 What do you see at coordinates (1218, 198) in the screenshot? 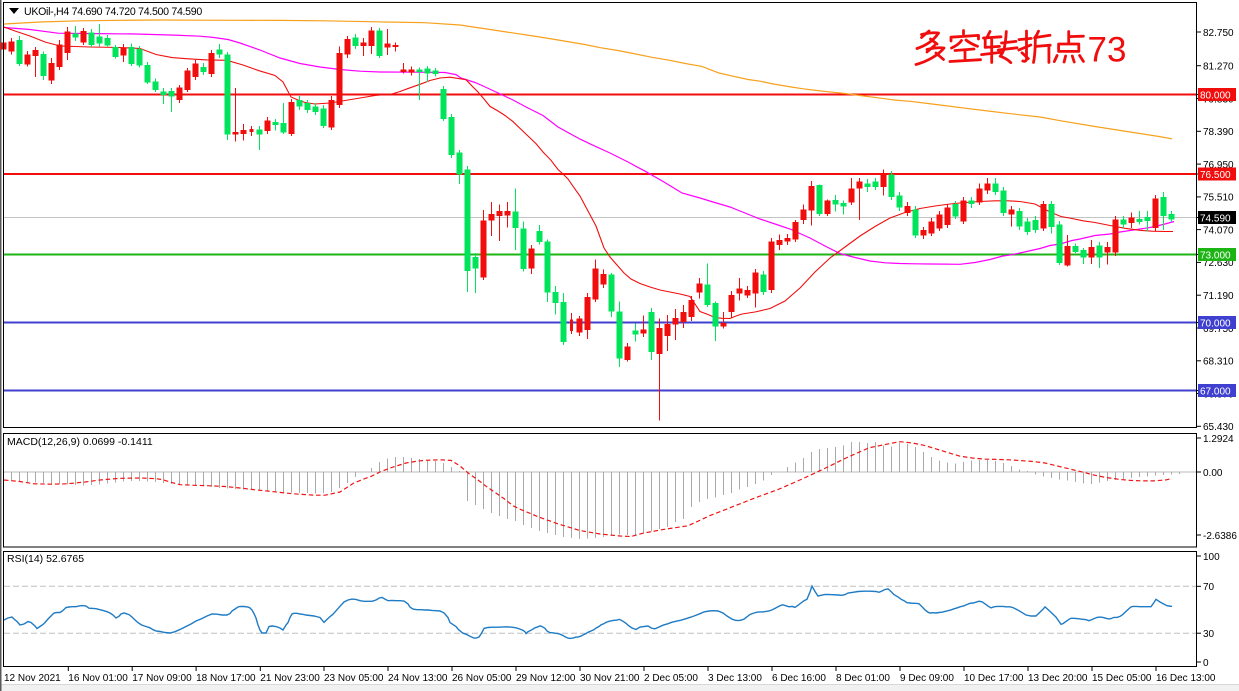
I see `svg-text: 75.510` at bounding box center [1218, 198].